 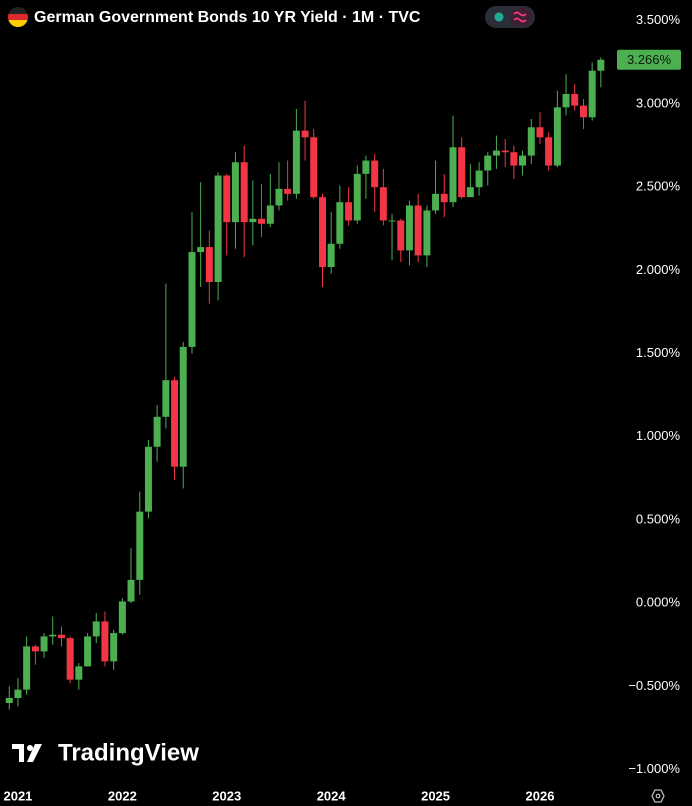 I want to click on watermark: TradingView, so click(x=128, y=752).